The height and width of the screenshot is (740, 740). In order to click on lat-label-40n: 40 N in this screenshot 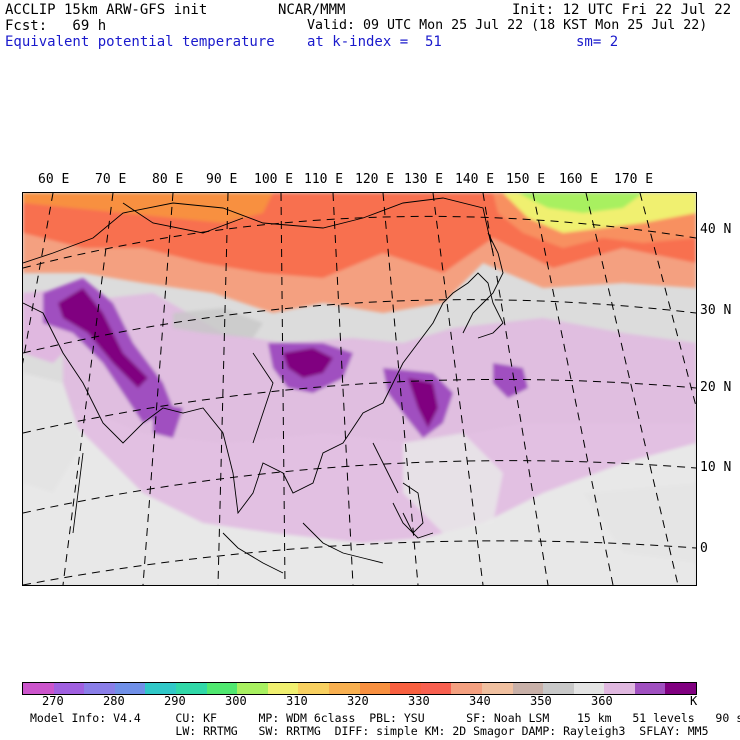, I will do `click(716, 229)`.